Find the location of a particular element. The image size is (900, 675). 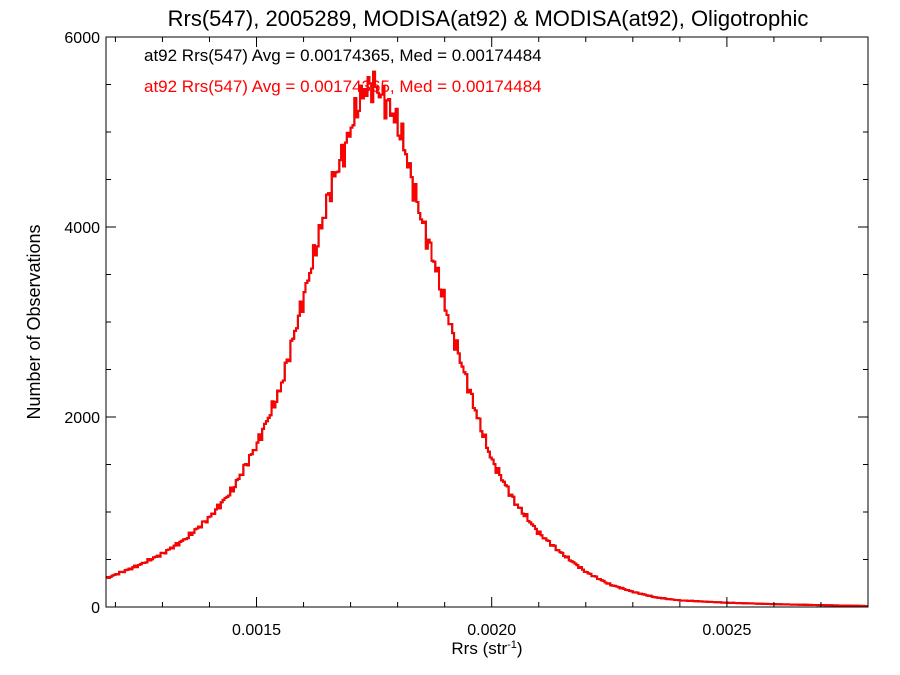

x-axis-label-exponent: -1 is located at coordinates (512, 645).